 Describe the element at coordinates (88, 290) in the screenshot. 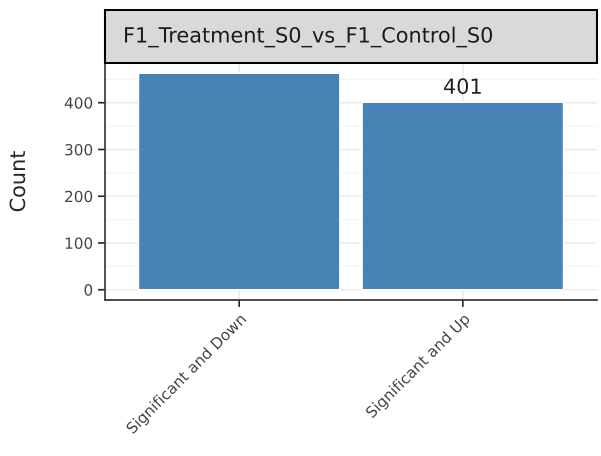

I see `y-tick-label: 0` at that location.